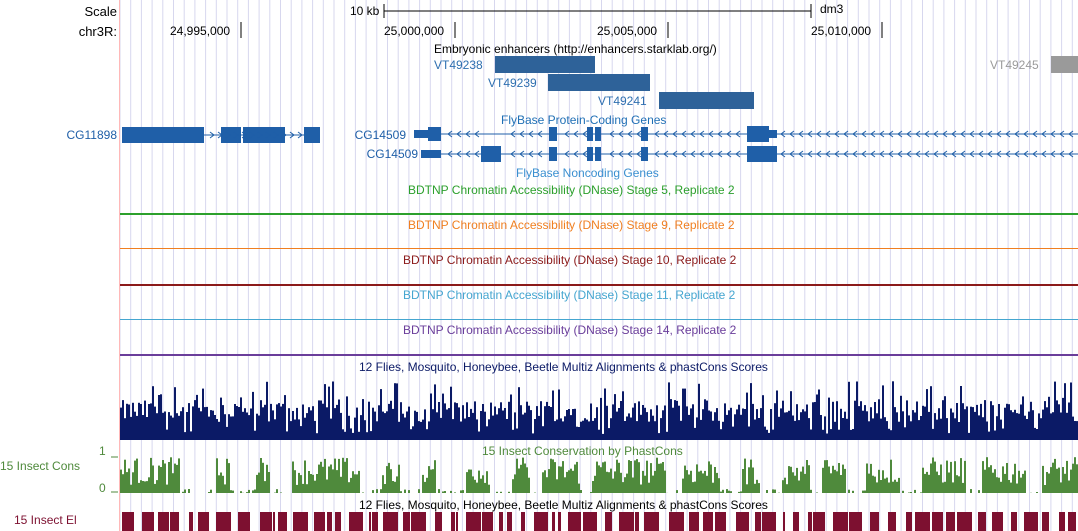 The image size is (1078, 531). Describe the element at coordinates (512, 83) in the screenshot. I see `enhancer-label: VT49239` at that location.